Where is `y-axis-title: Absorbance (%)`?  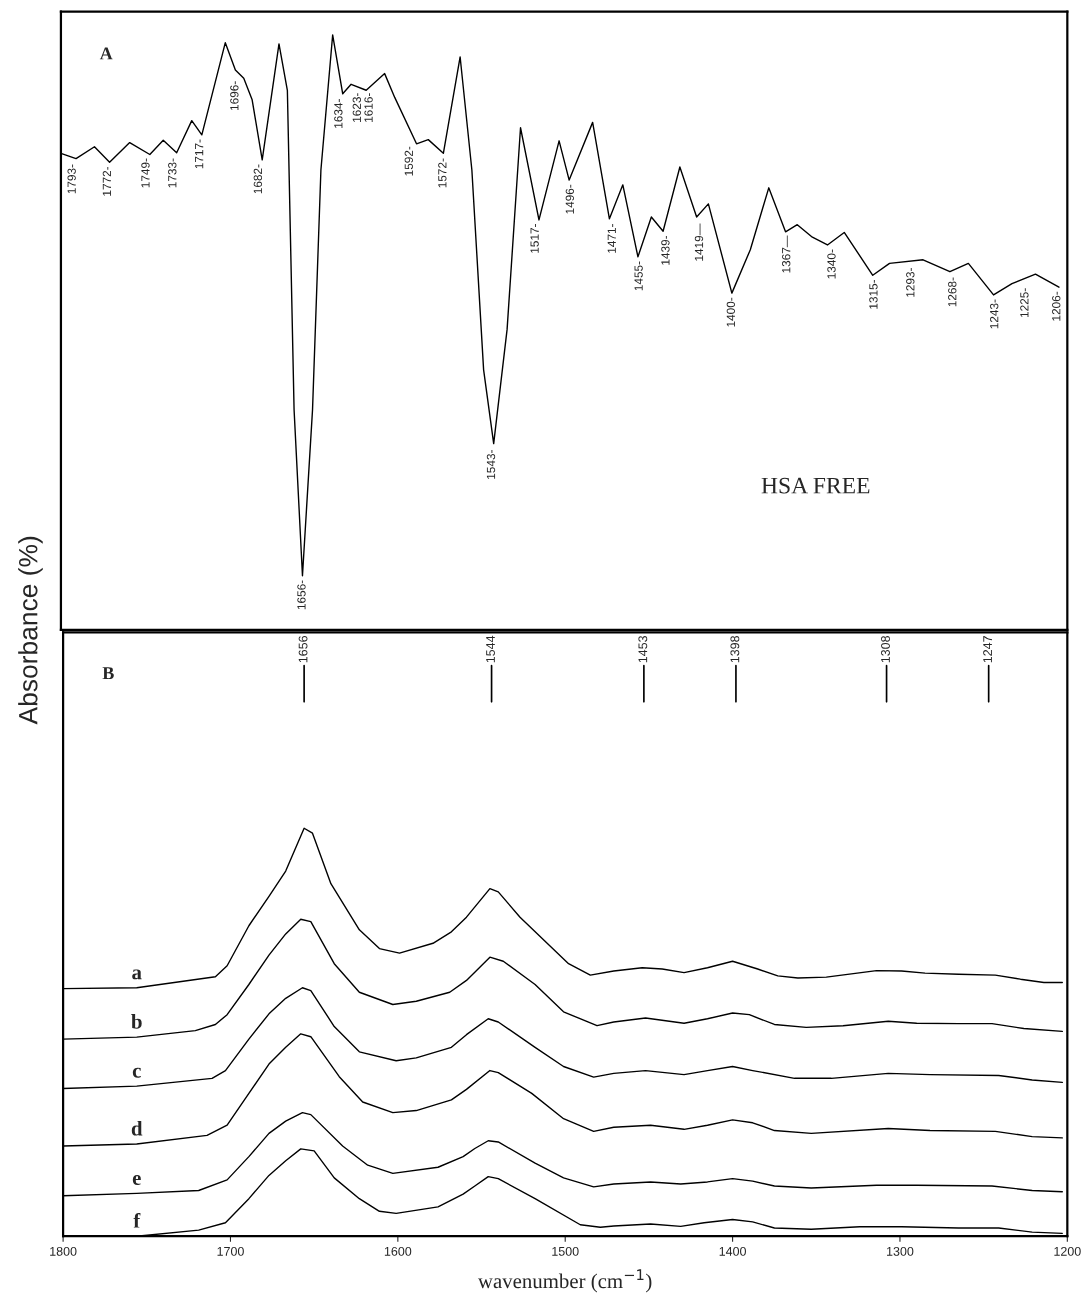
y-axis-title: Absorbance (%) is located at coordinates (30, 630).